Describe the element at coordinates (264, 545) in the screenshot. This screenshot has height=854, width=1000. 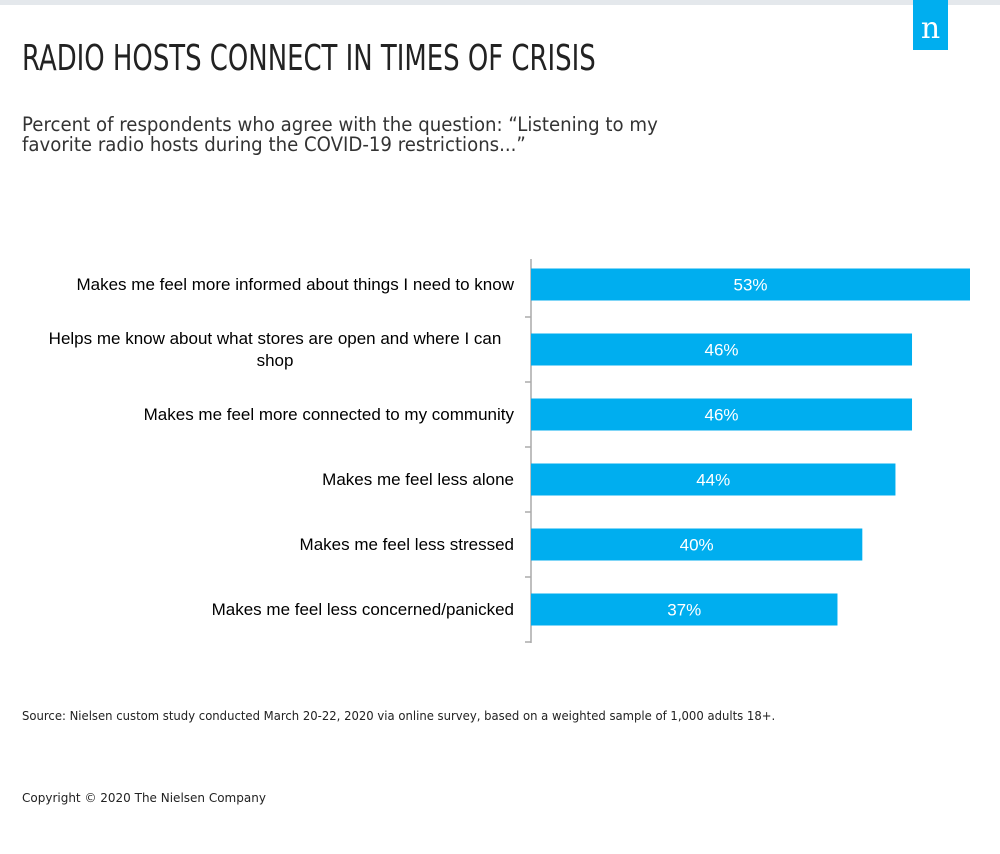
I see `category-label: Makes me feel less stressed` at that location.